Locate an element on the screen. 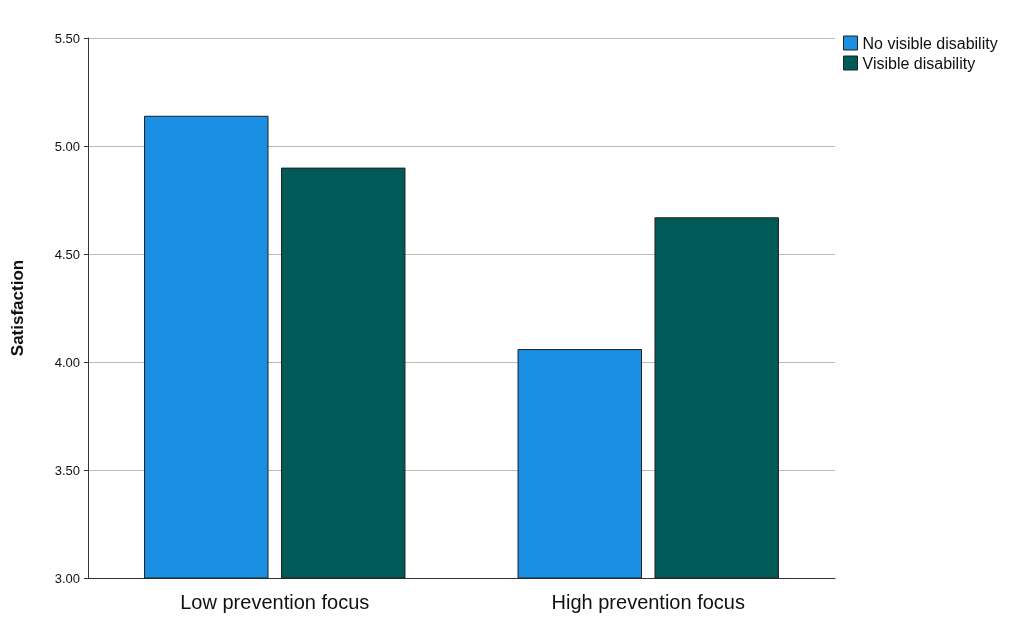 Image resolution: width=1032 pixels, height=617 pixels. legend-label: No visible disability is located at coordinates (930, 43).